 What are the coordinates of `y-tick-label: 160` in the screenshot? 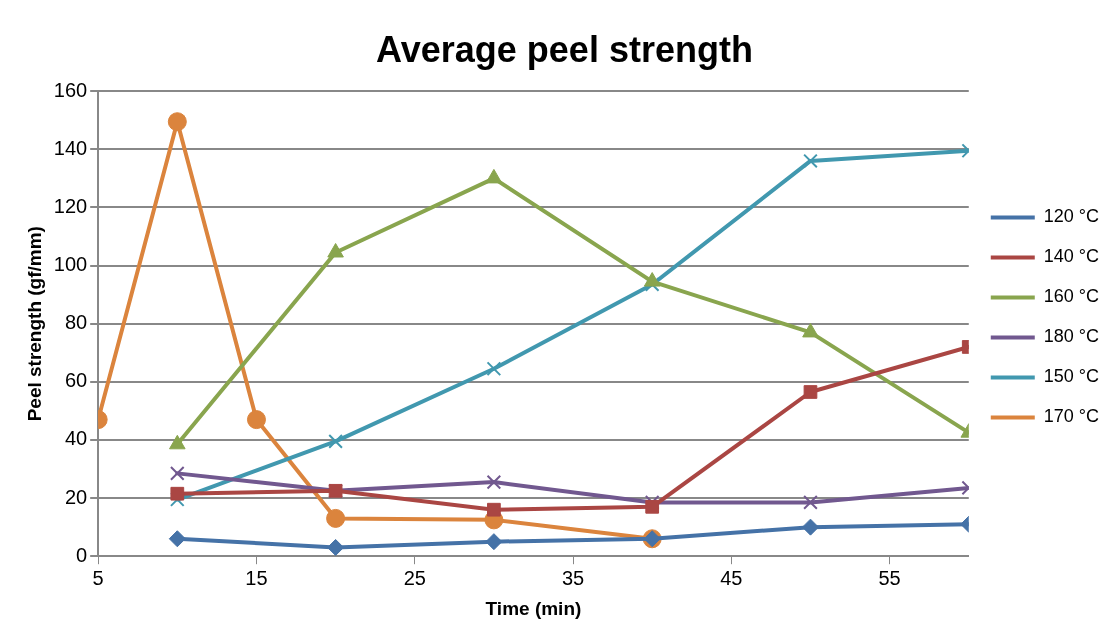 It's located at (70, 89).